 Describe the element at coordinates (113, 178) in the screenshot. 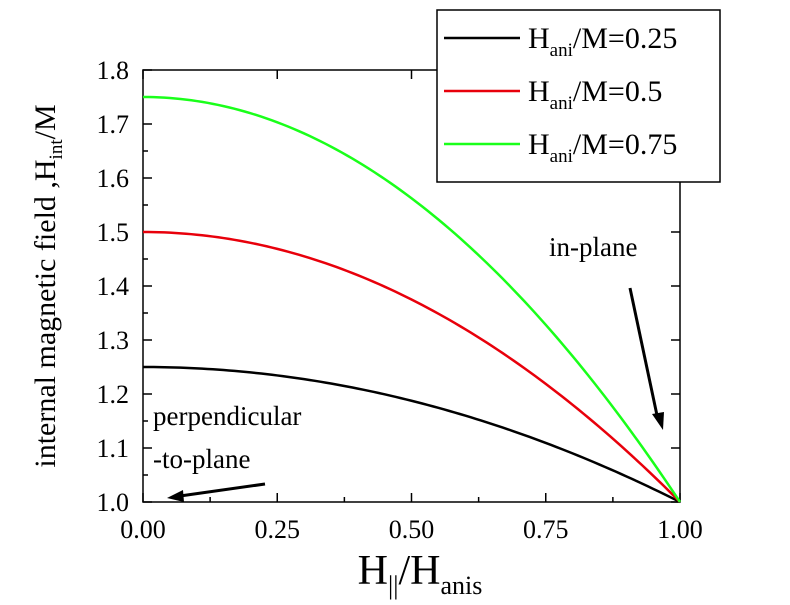

I see `y-tick-label: 1.6` at that location.